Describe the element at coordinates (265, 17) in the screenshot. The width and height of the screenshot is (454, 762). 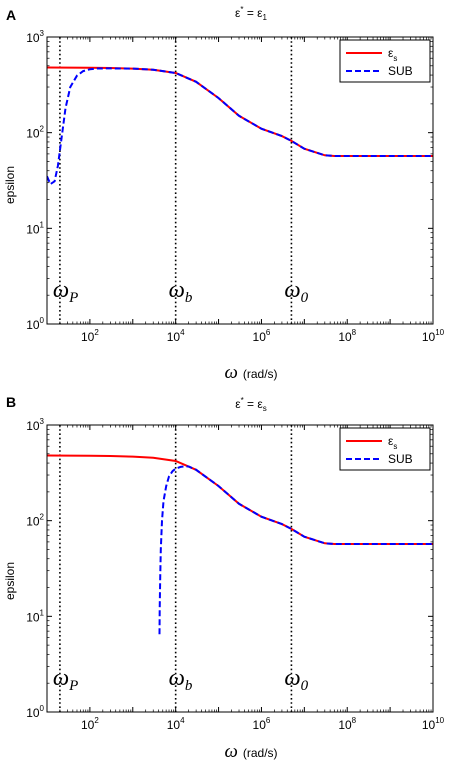
I see `title-sub: 1` at that location.